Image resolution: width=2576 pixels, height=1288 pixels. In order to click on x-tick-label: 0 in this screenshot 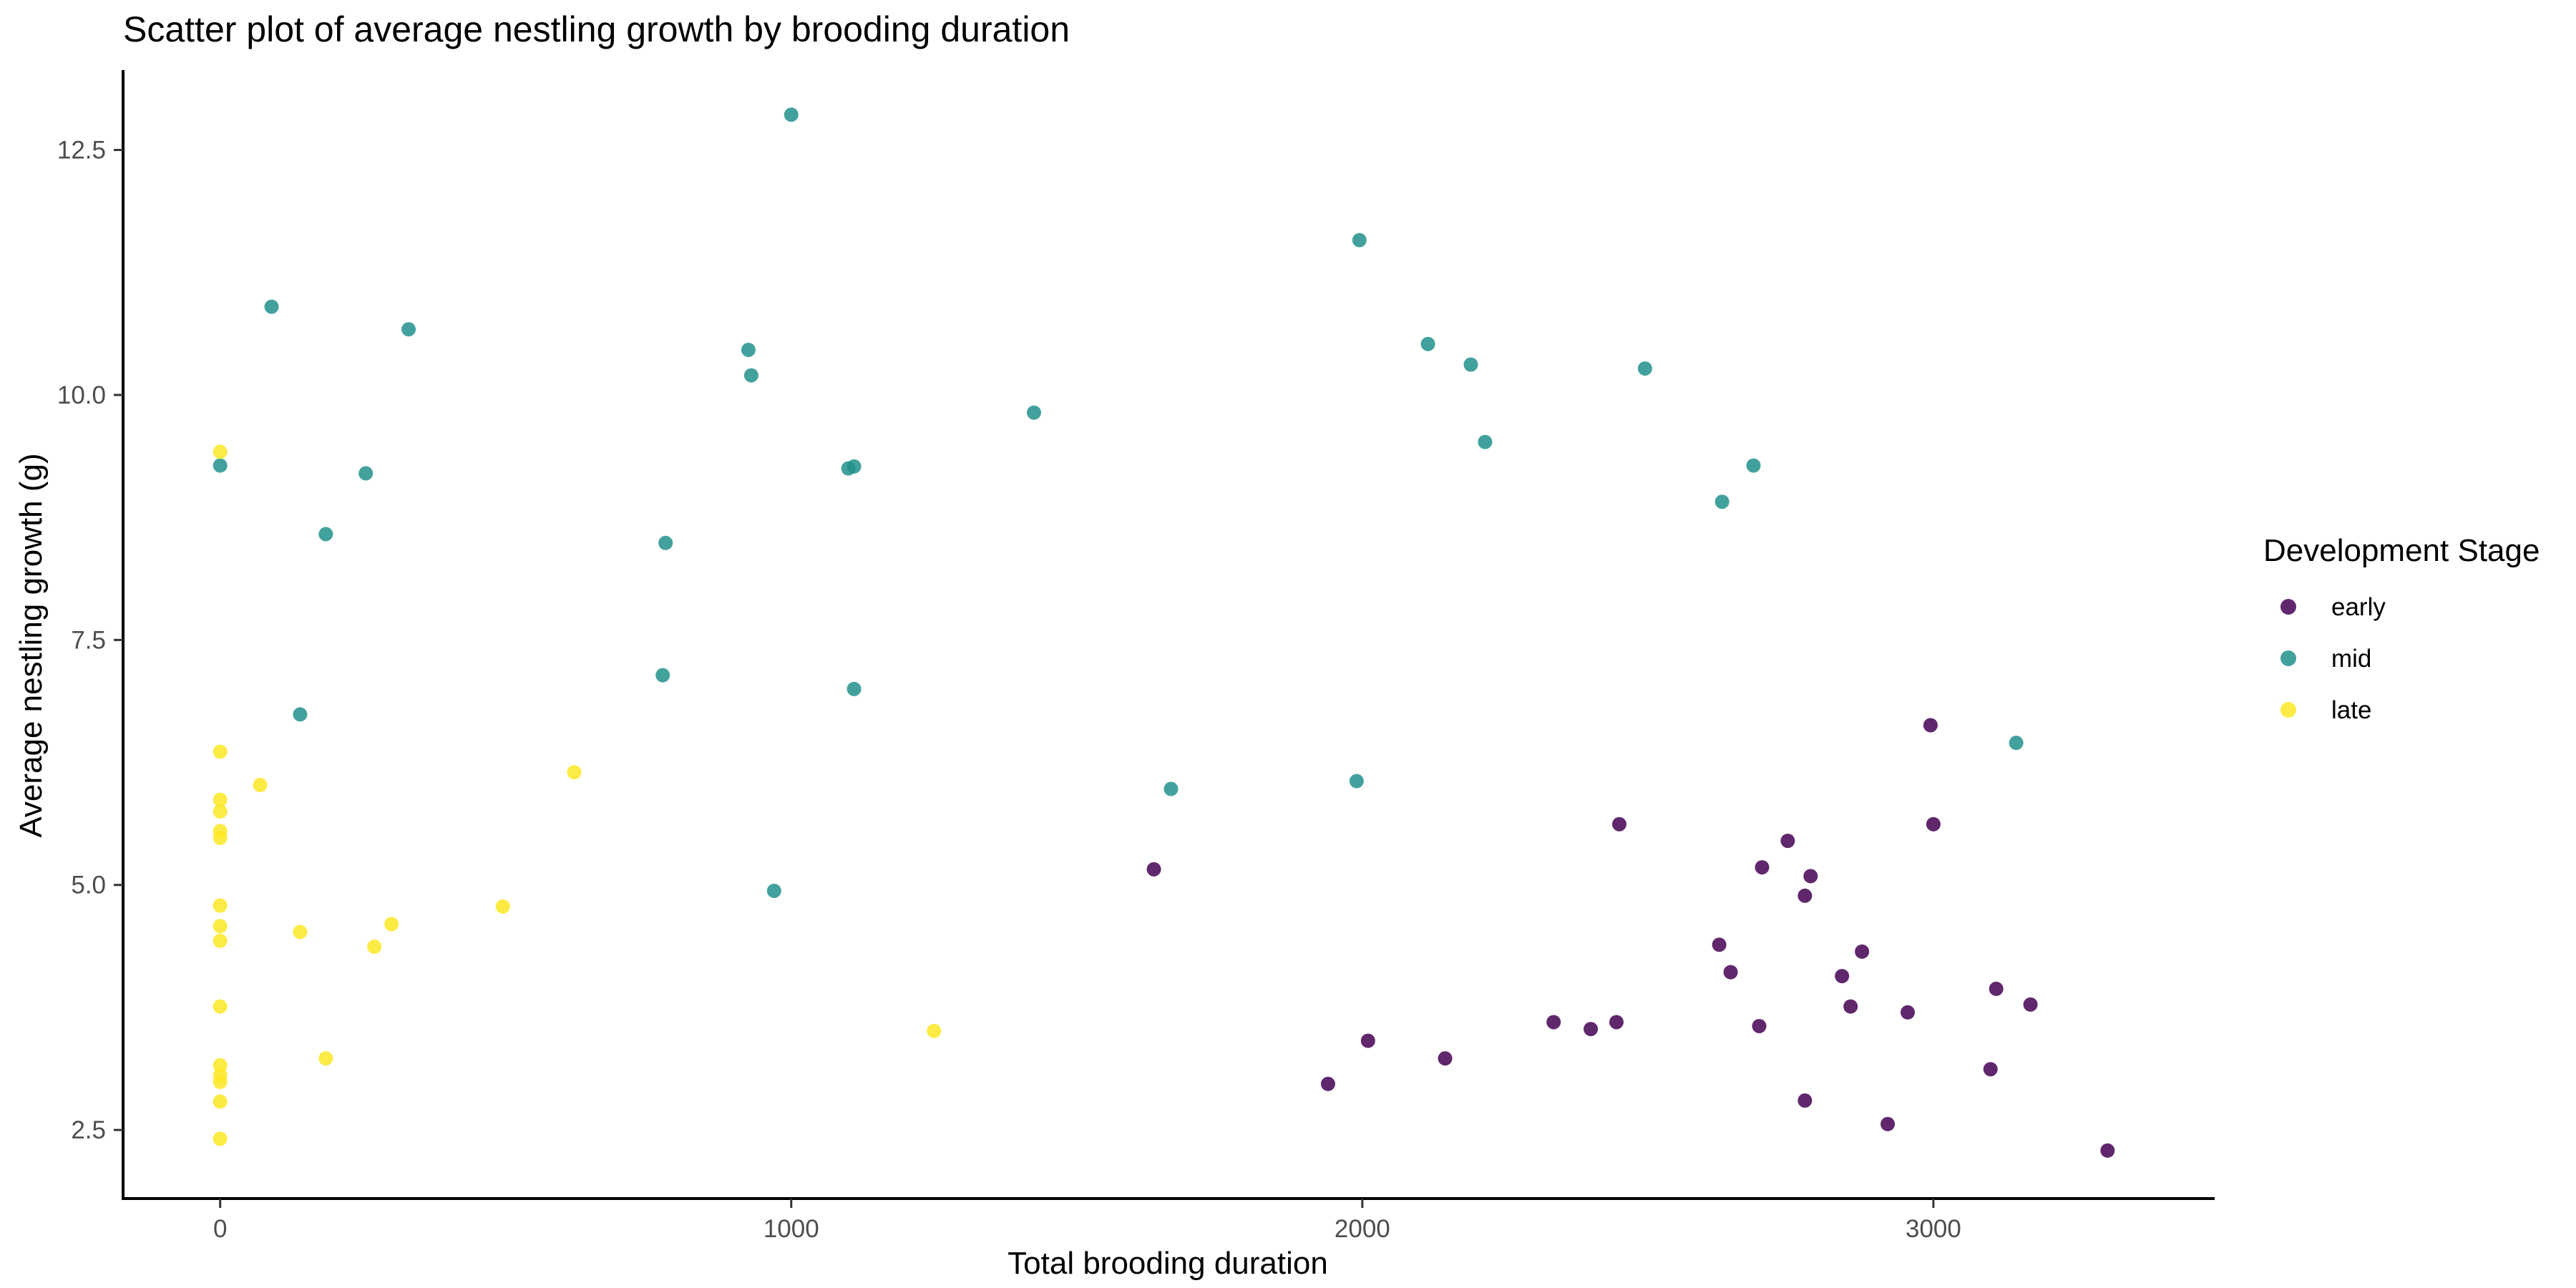, I will do `click(220, 1229)`.